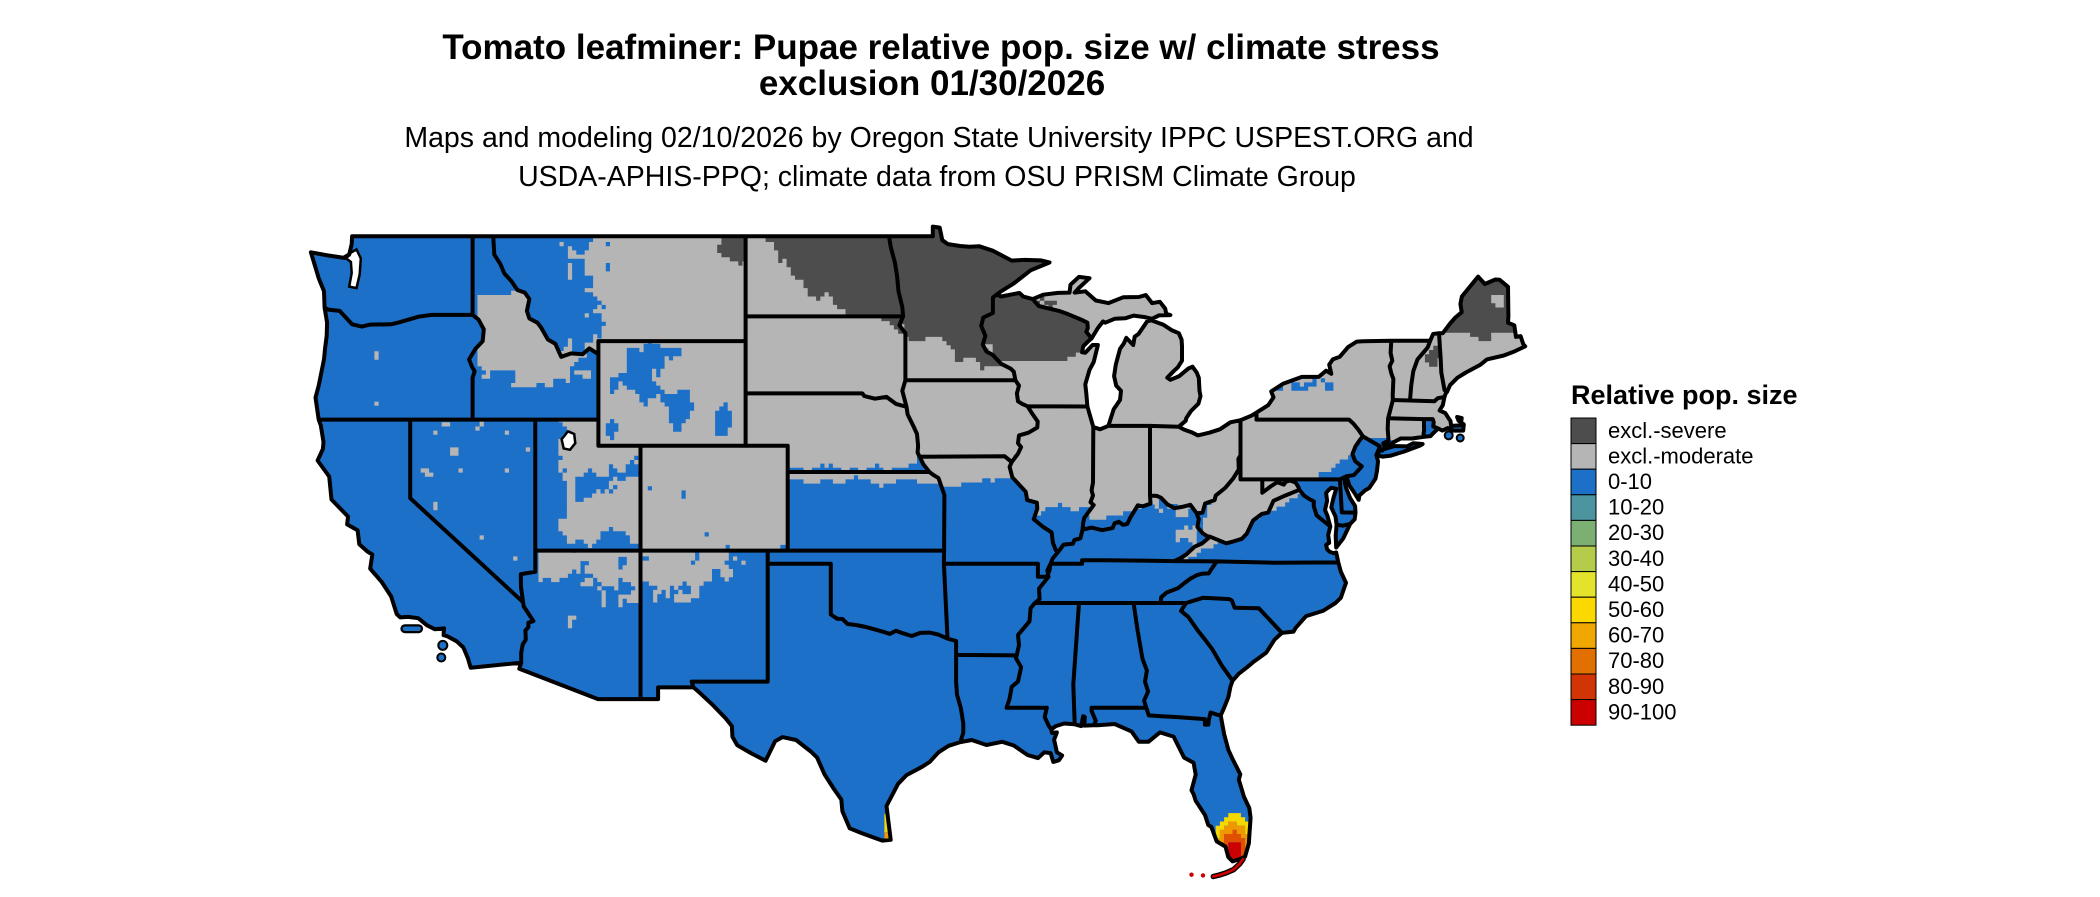 The width and height of the screenshot is (2100, 897). Describe the element at coordinates (1636, 686) in the screenshot. I see `svg-text: 80-90` at that location.